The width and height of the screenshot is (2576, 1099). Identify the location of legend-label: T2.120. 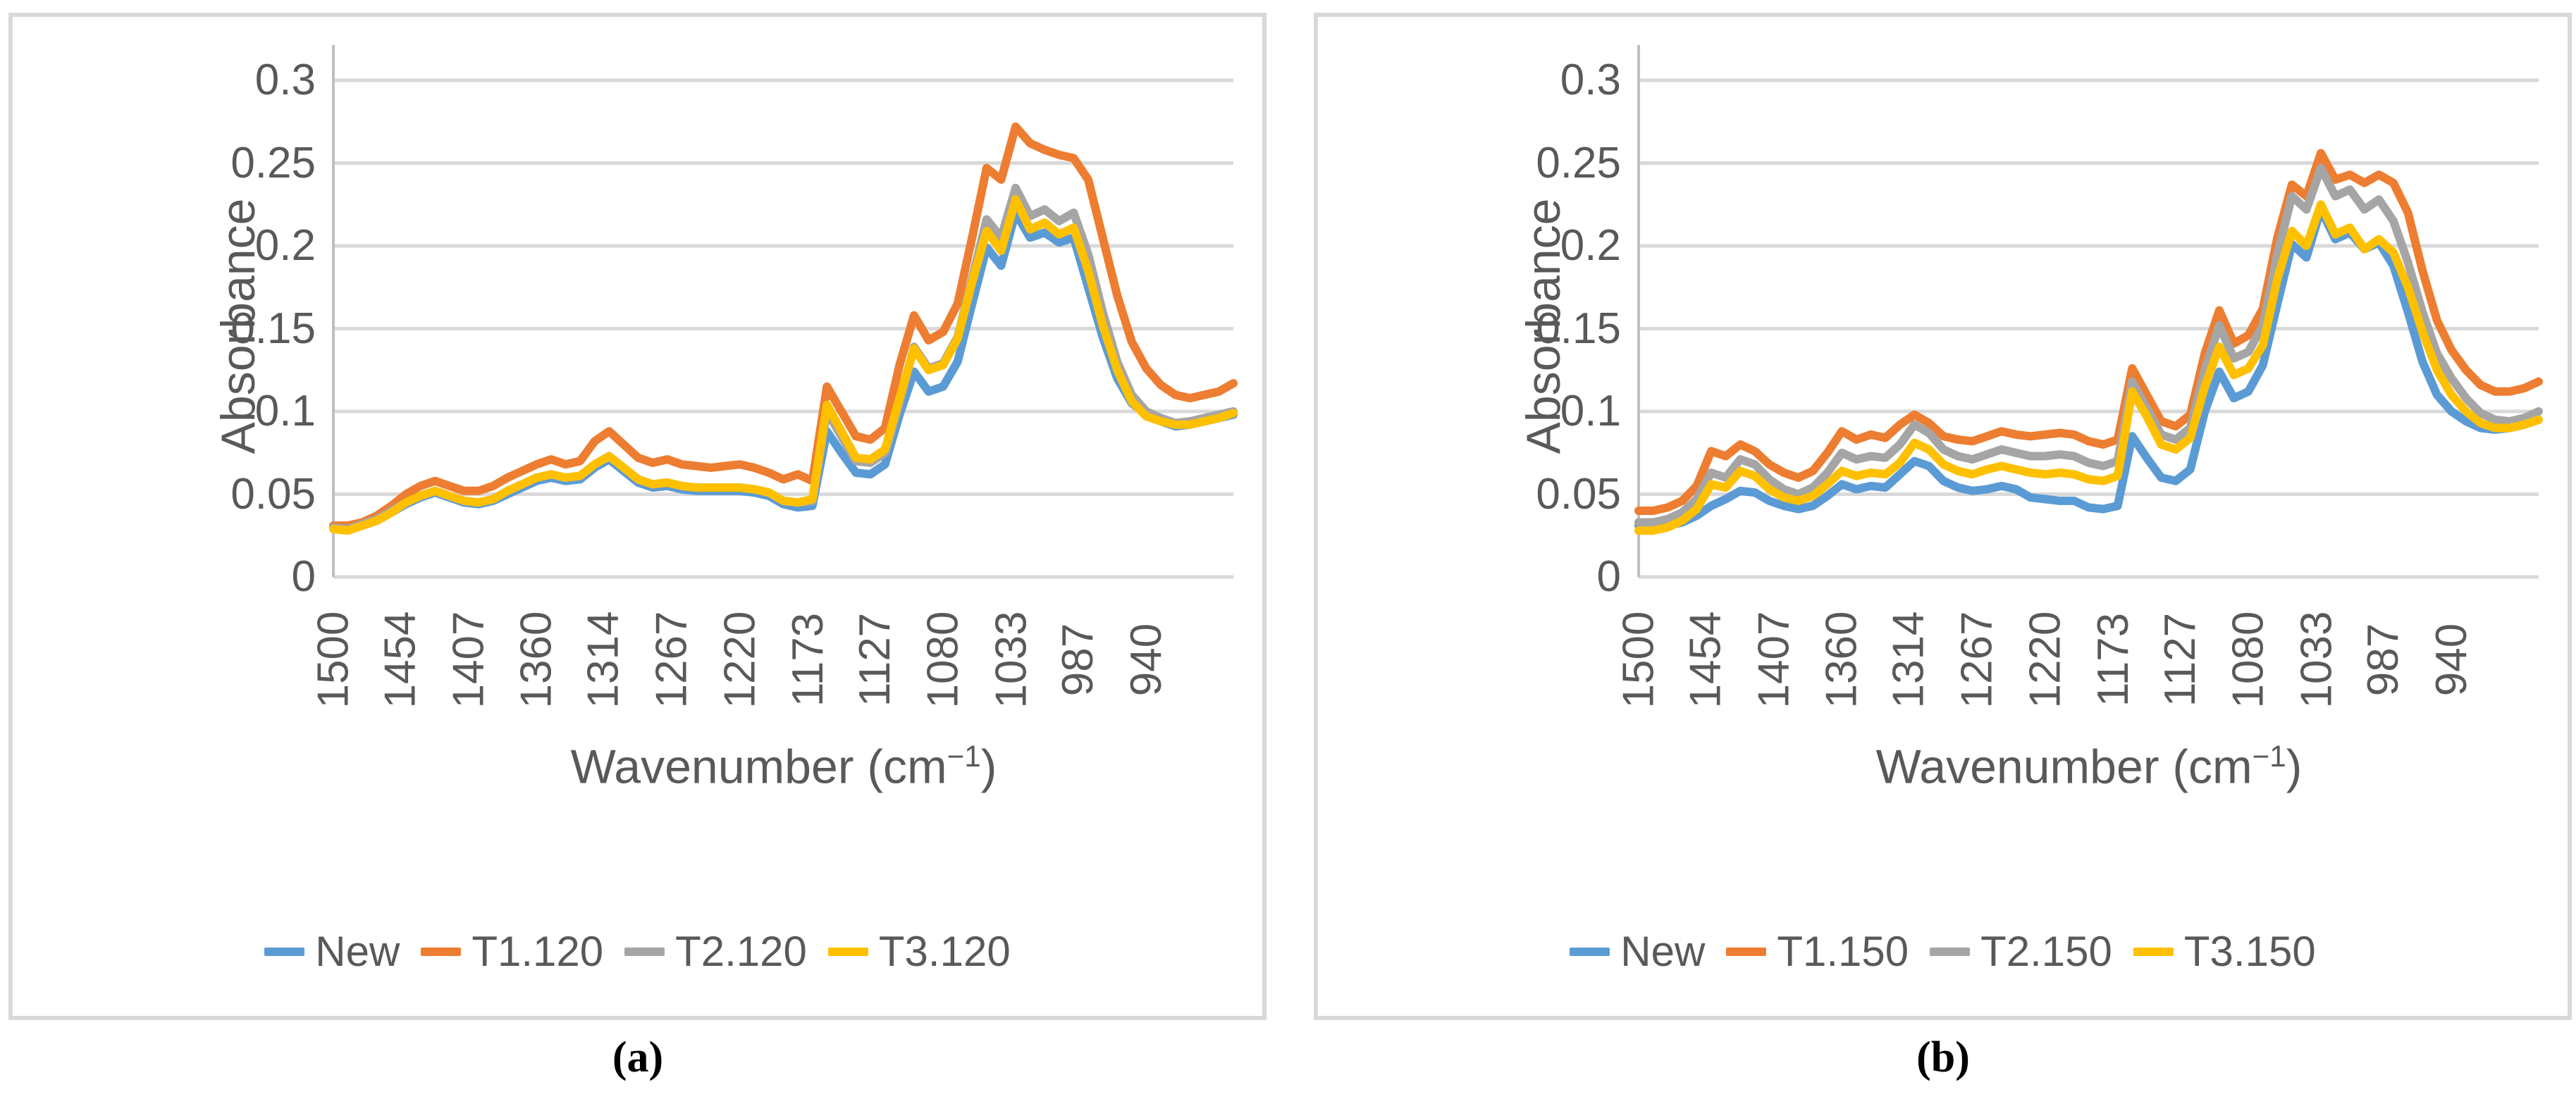
(741, 951).